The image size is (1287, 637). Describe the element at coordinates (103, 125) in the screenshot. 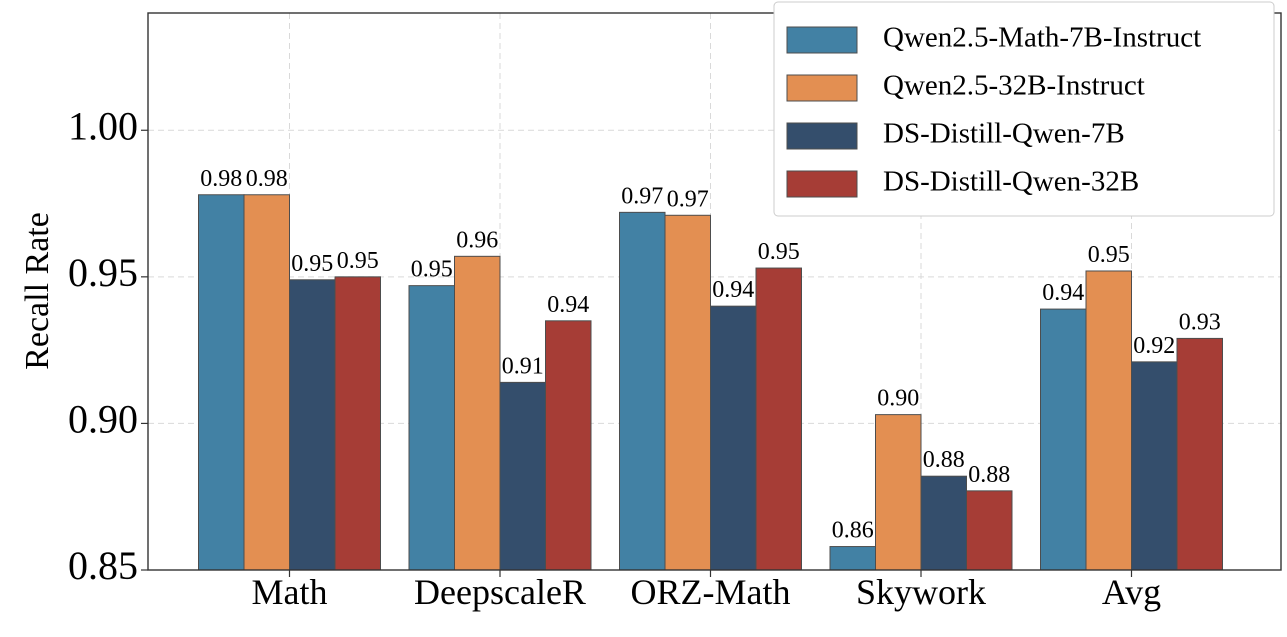

I see `y-tick-label: 1.00` at that location.